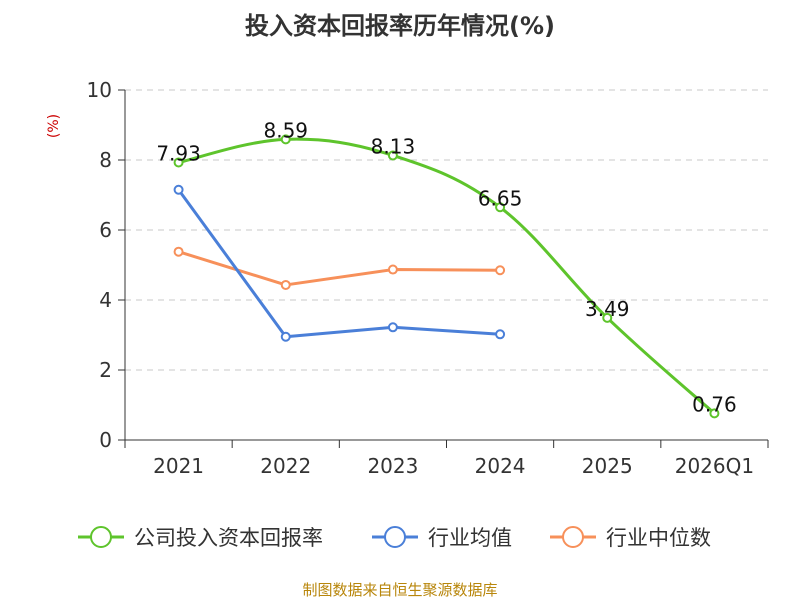 The image size is (800, 600). What do you see at coordinates (178, 466) in the screenshot?
I see `x-tick-label-2021: 2021` at bounding box center [178, 466].